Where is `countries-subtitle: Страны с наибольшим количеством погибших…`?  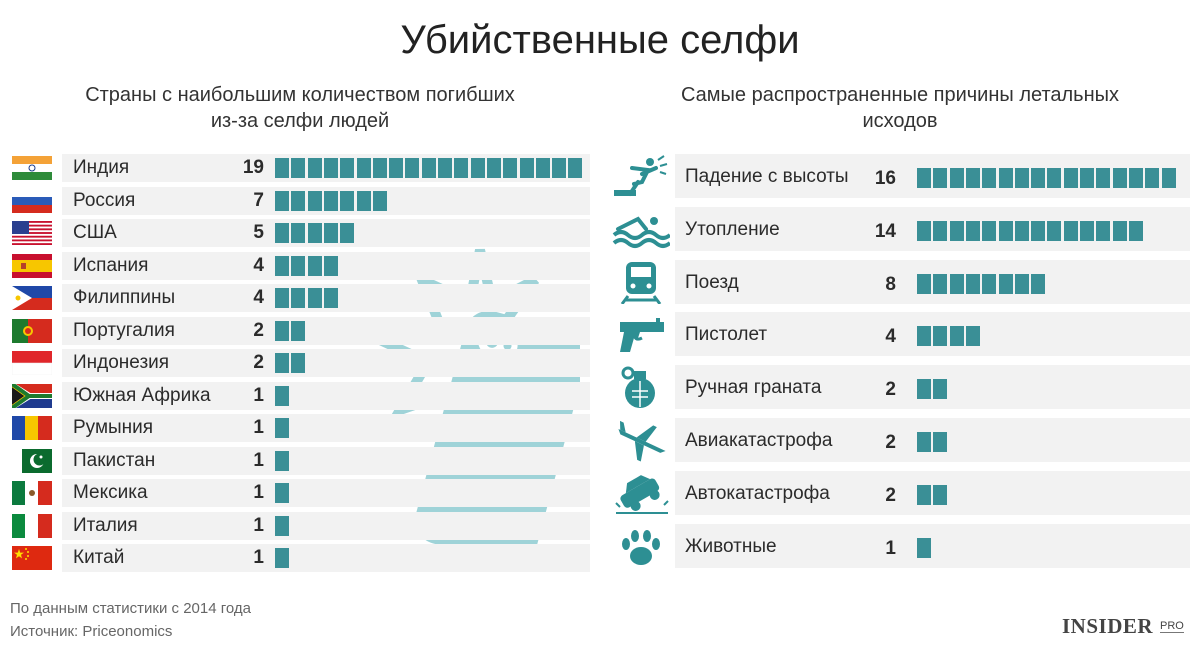 countries-subtitle: Страны с наибольшим количеством погибших… is located at coordinates (300, 108).